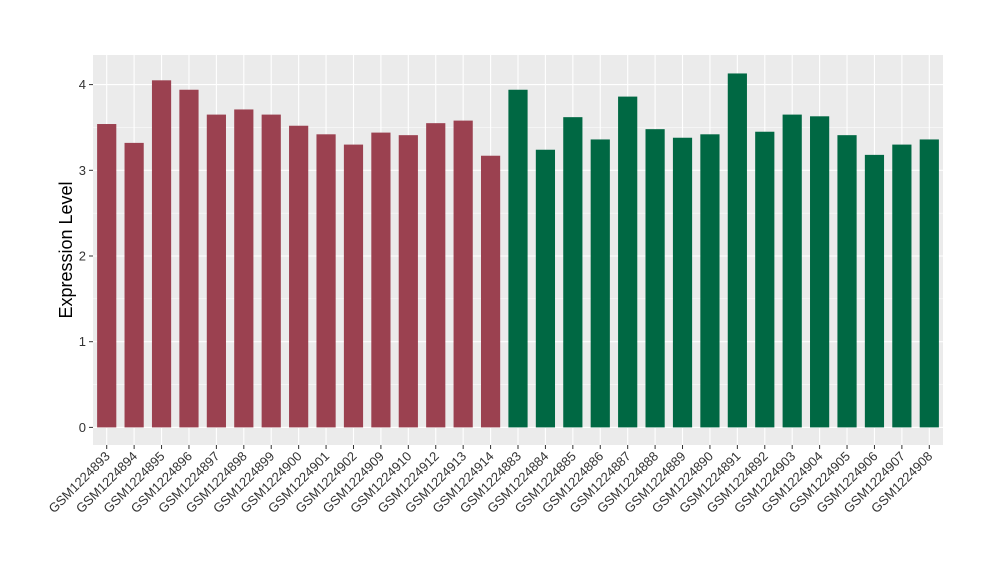 Image resolution: width=1000 pixels, height=580 pixels. I want to click on bar-GSM1224897, so click(216, 271).